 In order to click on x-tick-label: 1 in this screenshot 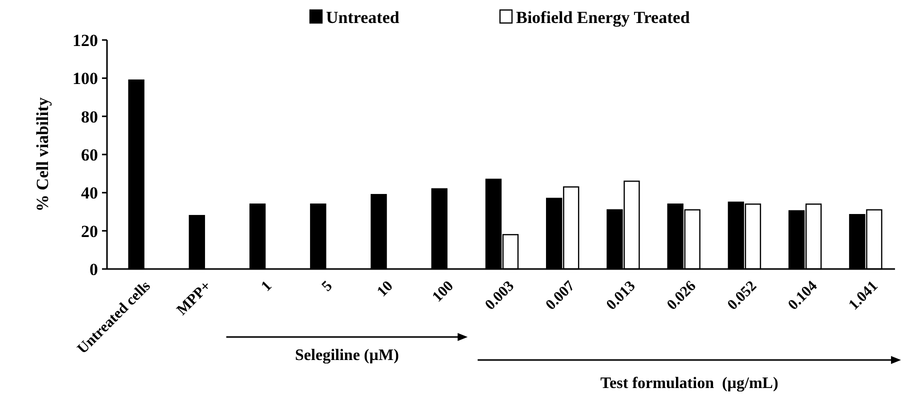, I will do `click(267, 286)`.